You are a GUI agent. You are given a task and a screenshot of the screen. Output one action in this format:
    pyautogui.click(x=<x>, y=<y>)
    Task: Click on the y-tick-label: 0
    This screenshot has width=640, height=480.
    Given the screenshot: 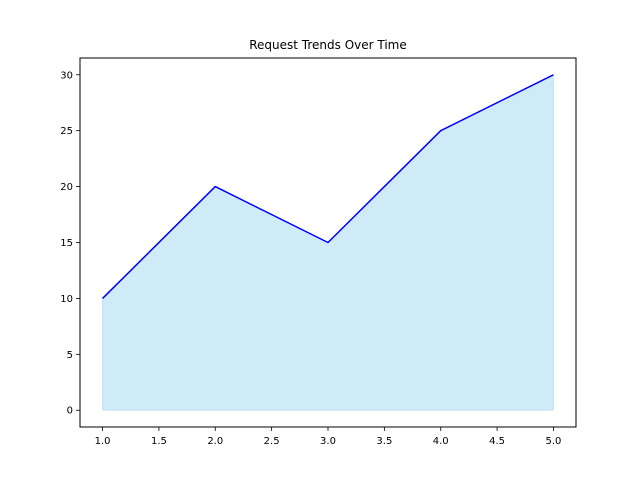 What is the action you would take?
    pyautogui.click(x=70, y=411)
    